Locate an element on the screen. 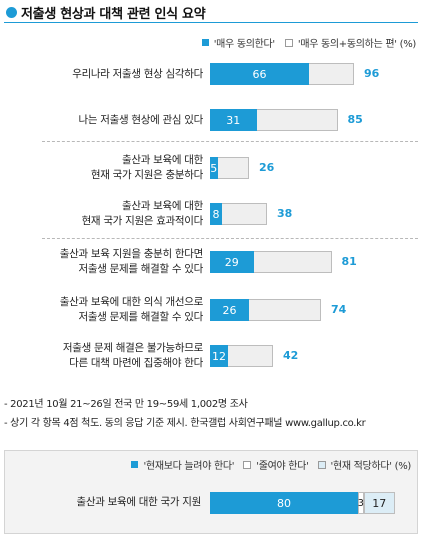 The width and height of the screenshot is (424, 540). legend-swatch-agree-total is located at coordinates (288, 42).